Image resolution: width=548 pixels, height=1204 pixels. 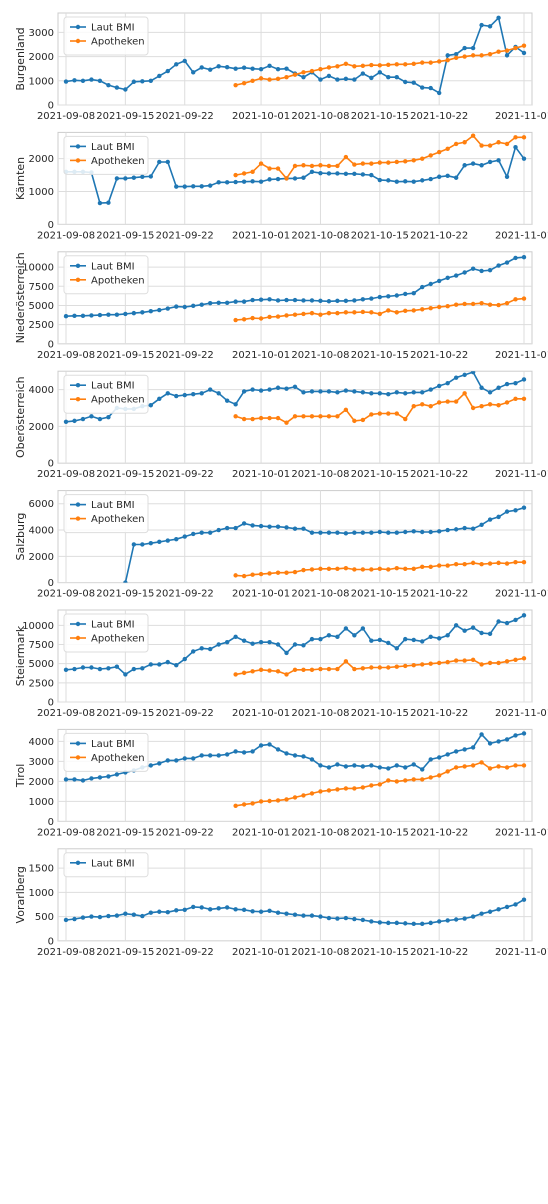 I want to click on legend-label: Apotheken, so click(x=118, y=161).